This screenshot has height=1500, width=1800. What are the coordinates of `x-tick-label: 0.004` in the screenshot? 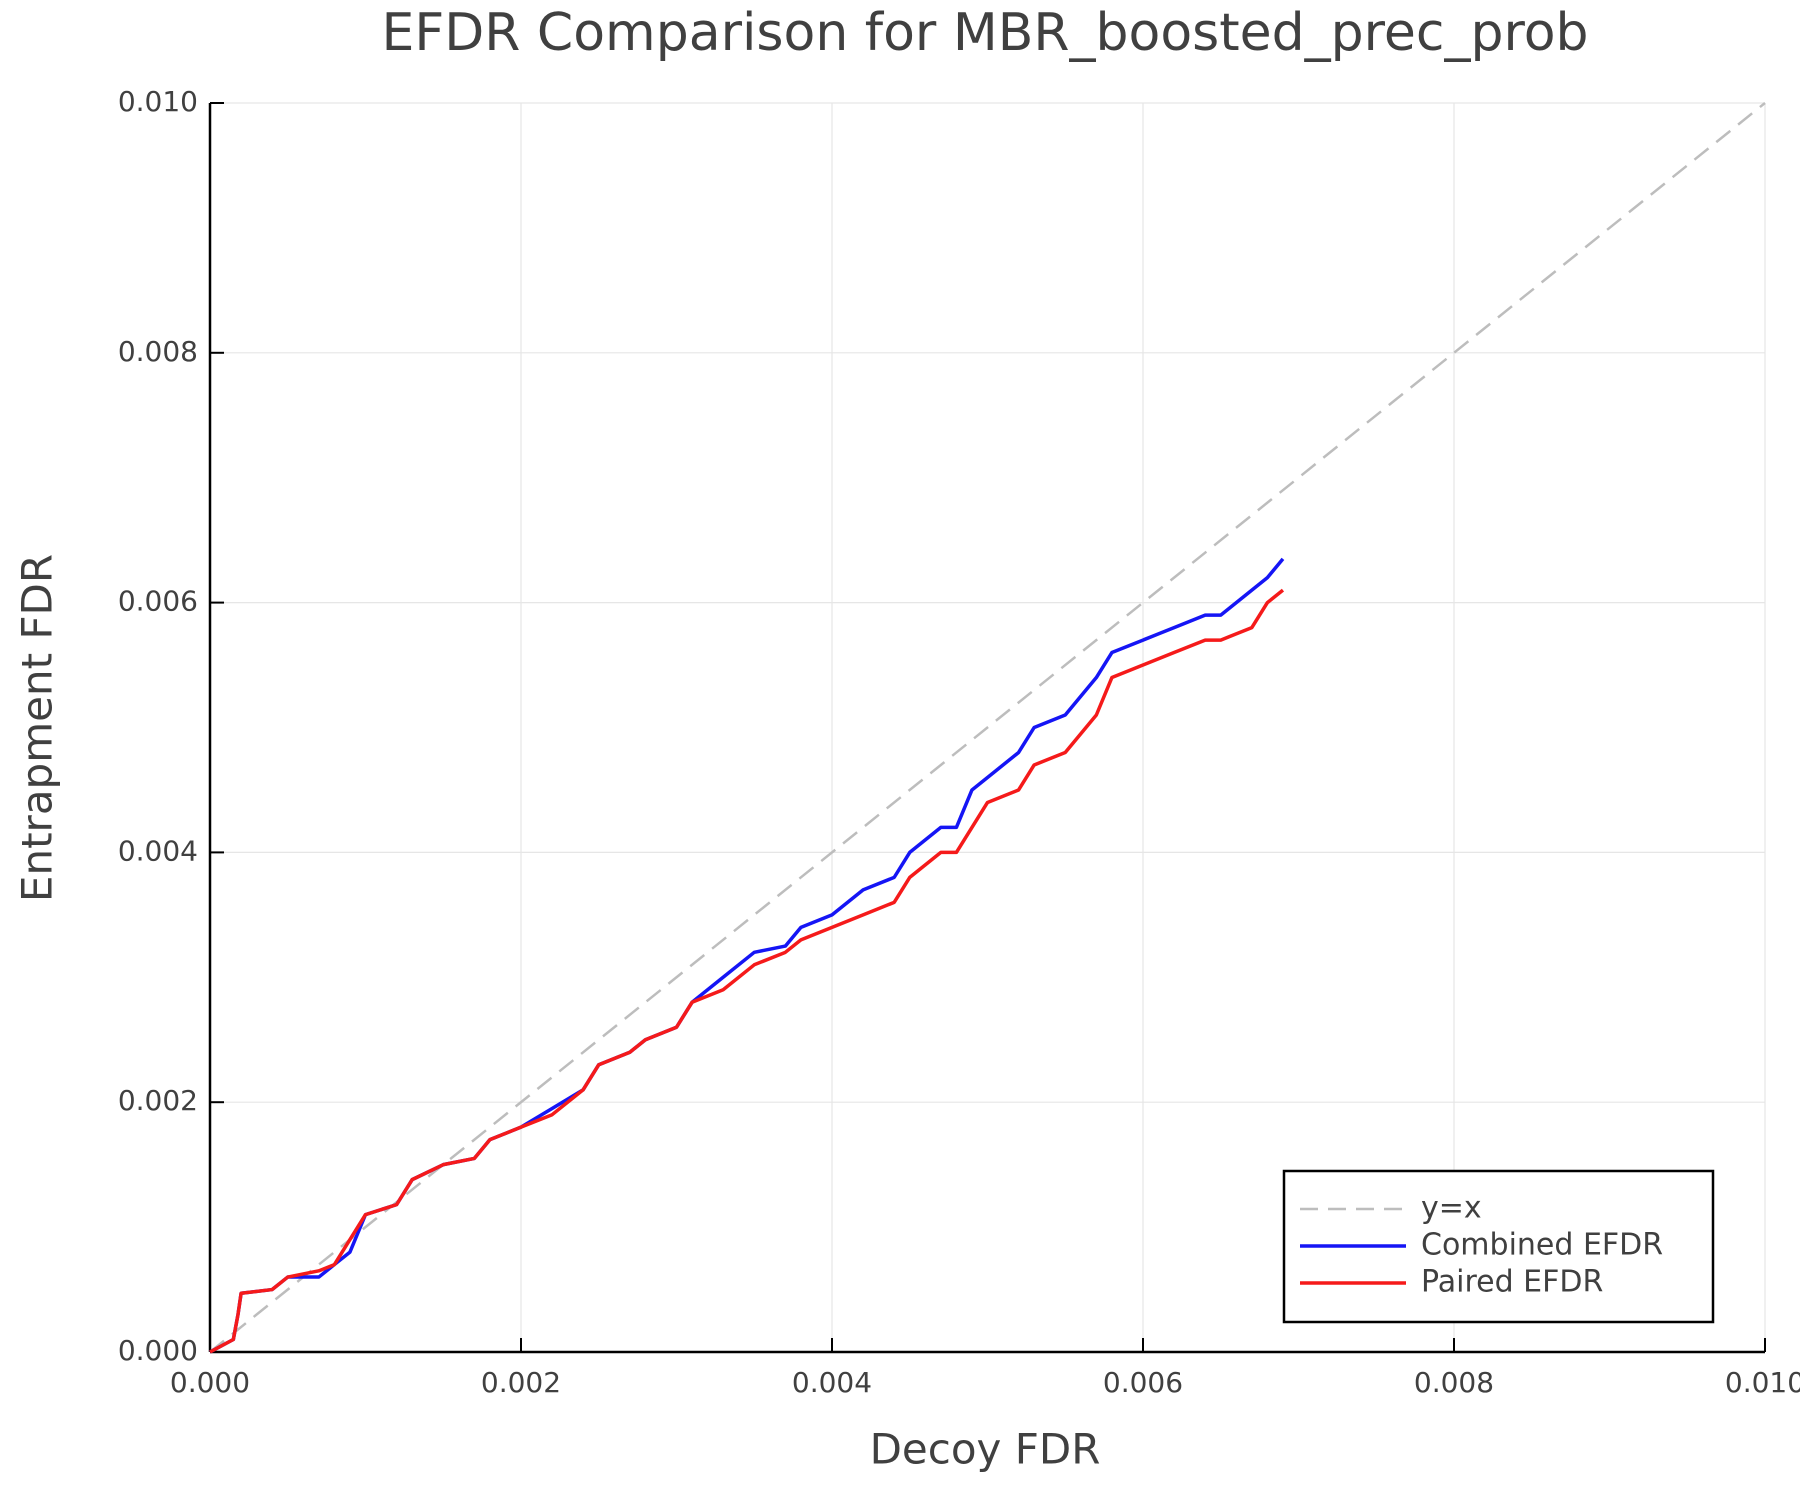 It's located at (832, 1382).